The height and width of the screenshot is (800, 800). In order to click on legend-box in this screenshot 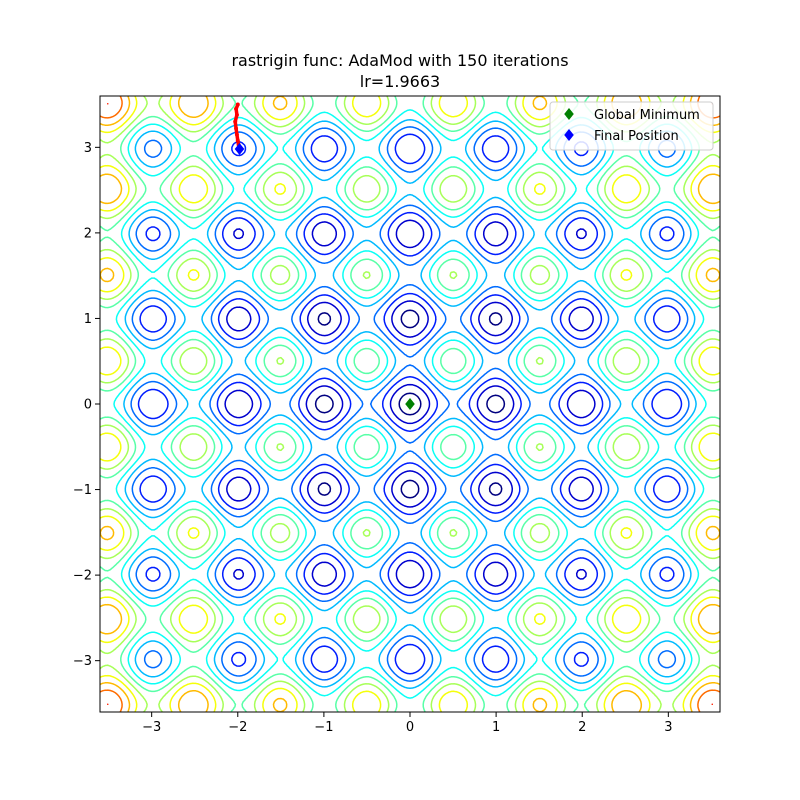, I will do `click(631, 126)`.